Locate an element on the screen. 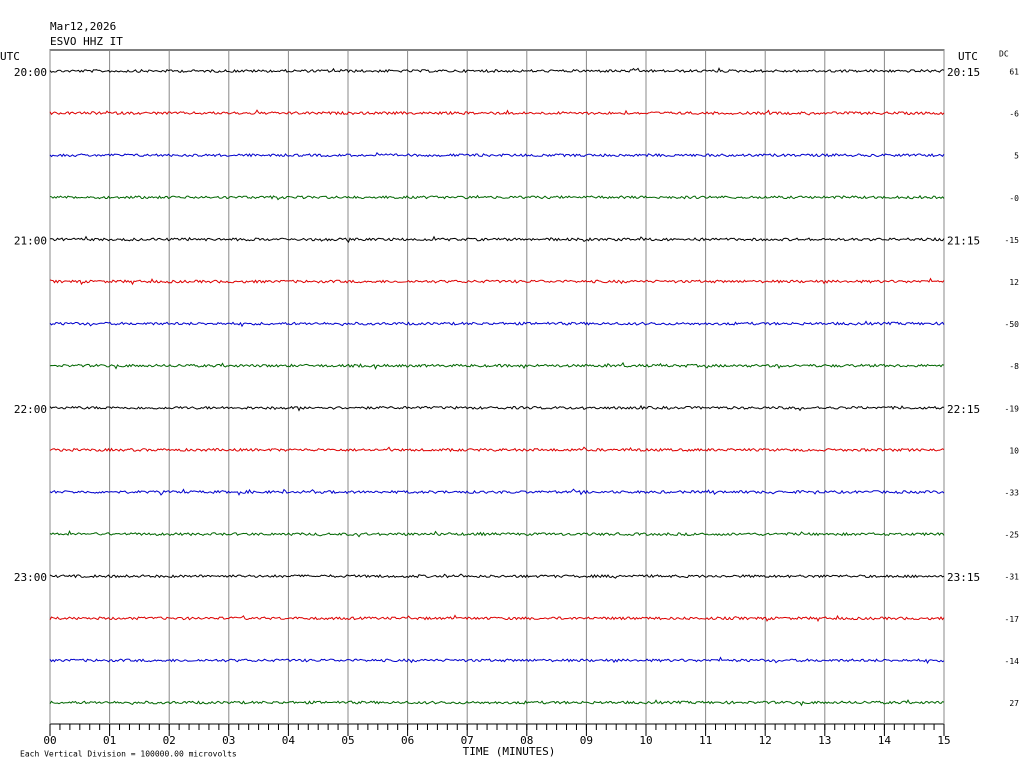 The height and width of the screenshot is (768, 1024). left-time-label: 23:00 is located at coordinates (30, 577).